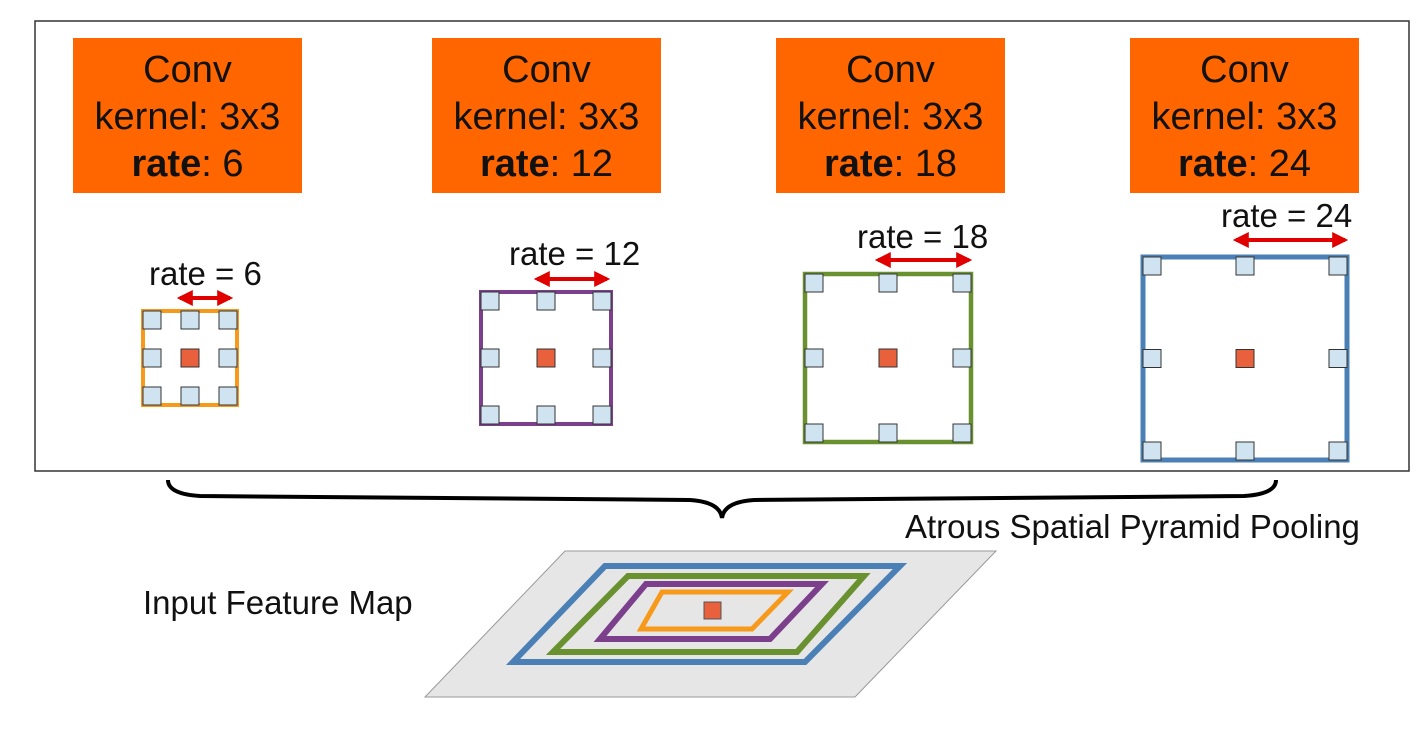 This screenshot has height=738, width=1427. I want to click on input-feature-map, so click(710, 624).